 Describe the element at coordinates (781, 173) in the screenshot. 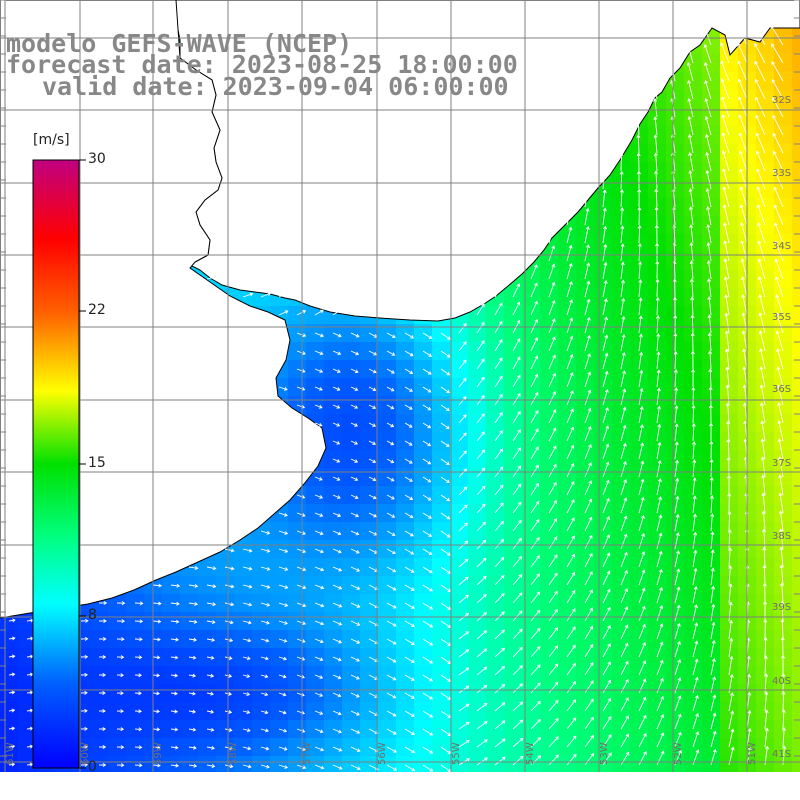

I see `lat-label: 33S` at that location.